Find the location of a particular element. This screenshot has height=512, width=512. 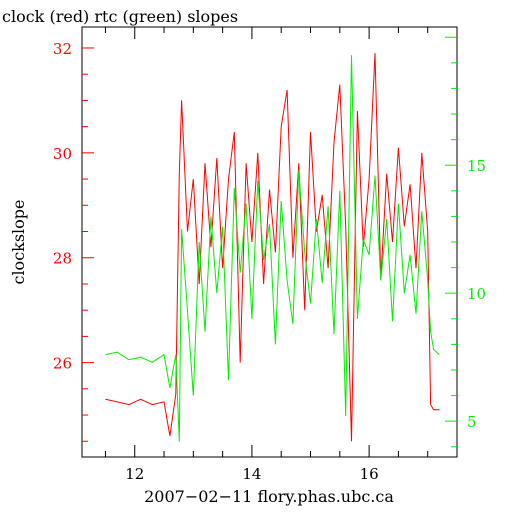

x-axis-label: 2007−02−11 flory.phas.ubc.ca is located at coordinates (269, 496).